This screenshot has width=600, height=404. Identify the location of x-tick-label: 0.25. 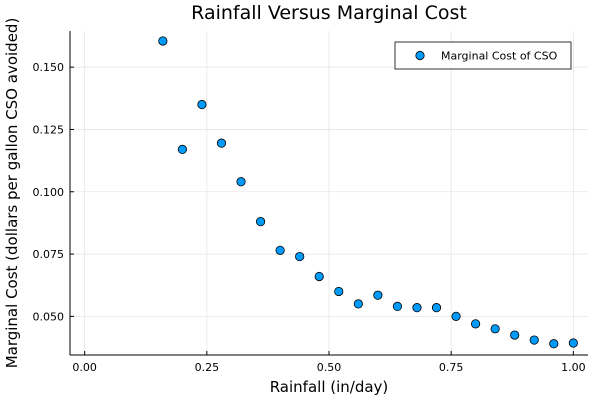
(207, 367).